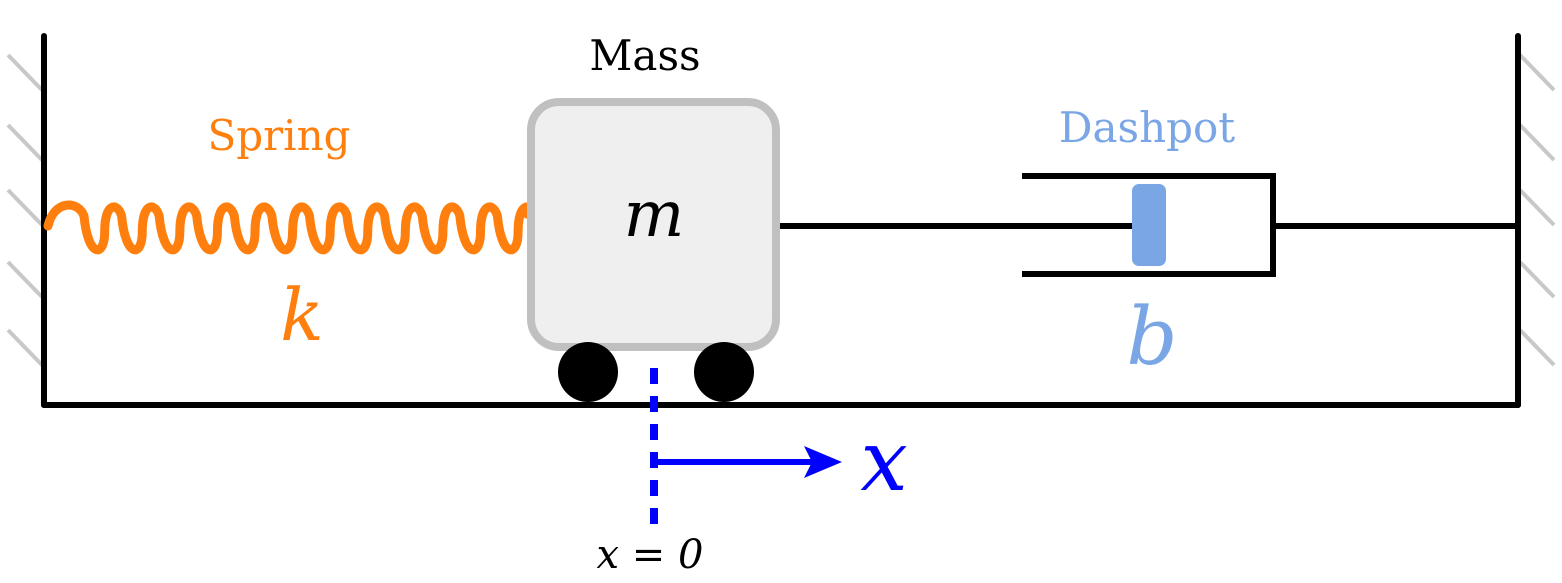 This screenshot has height=583, width=1562. I want to click on spring-symbol: k, so click(302, 315).